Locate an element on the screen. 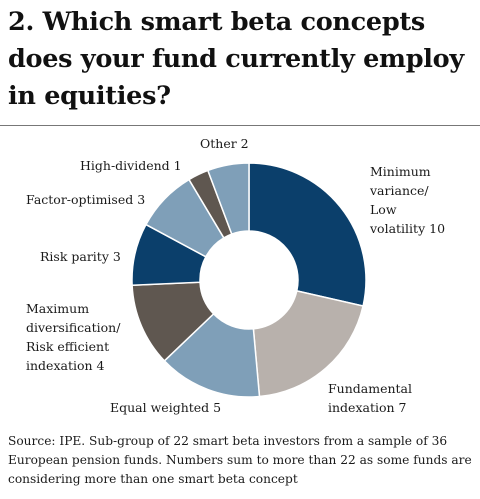 The image size is (480, 499). slice-label: High-dividend 1 is located at coordinates (131, 165).